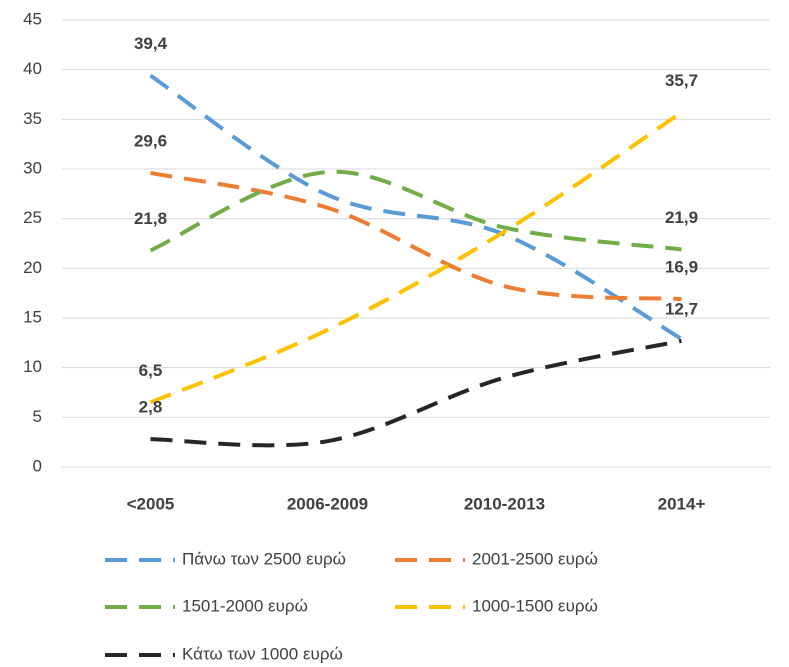 The image size is (789, 667). What do you see at coordinates (32, 118) in the screenshot?
I see `y-tick-label: 35` at bounding box center [32, 118].